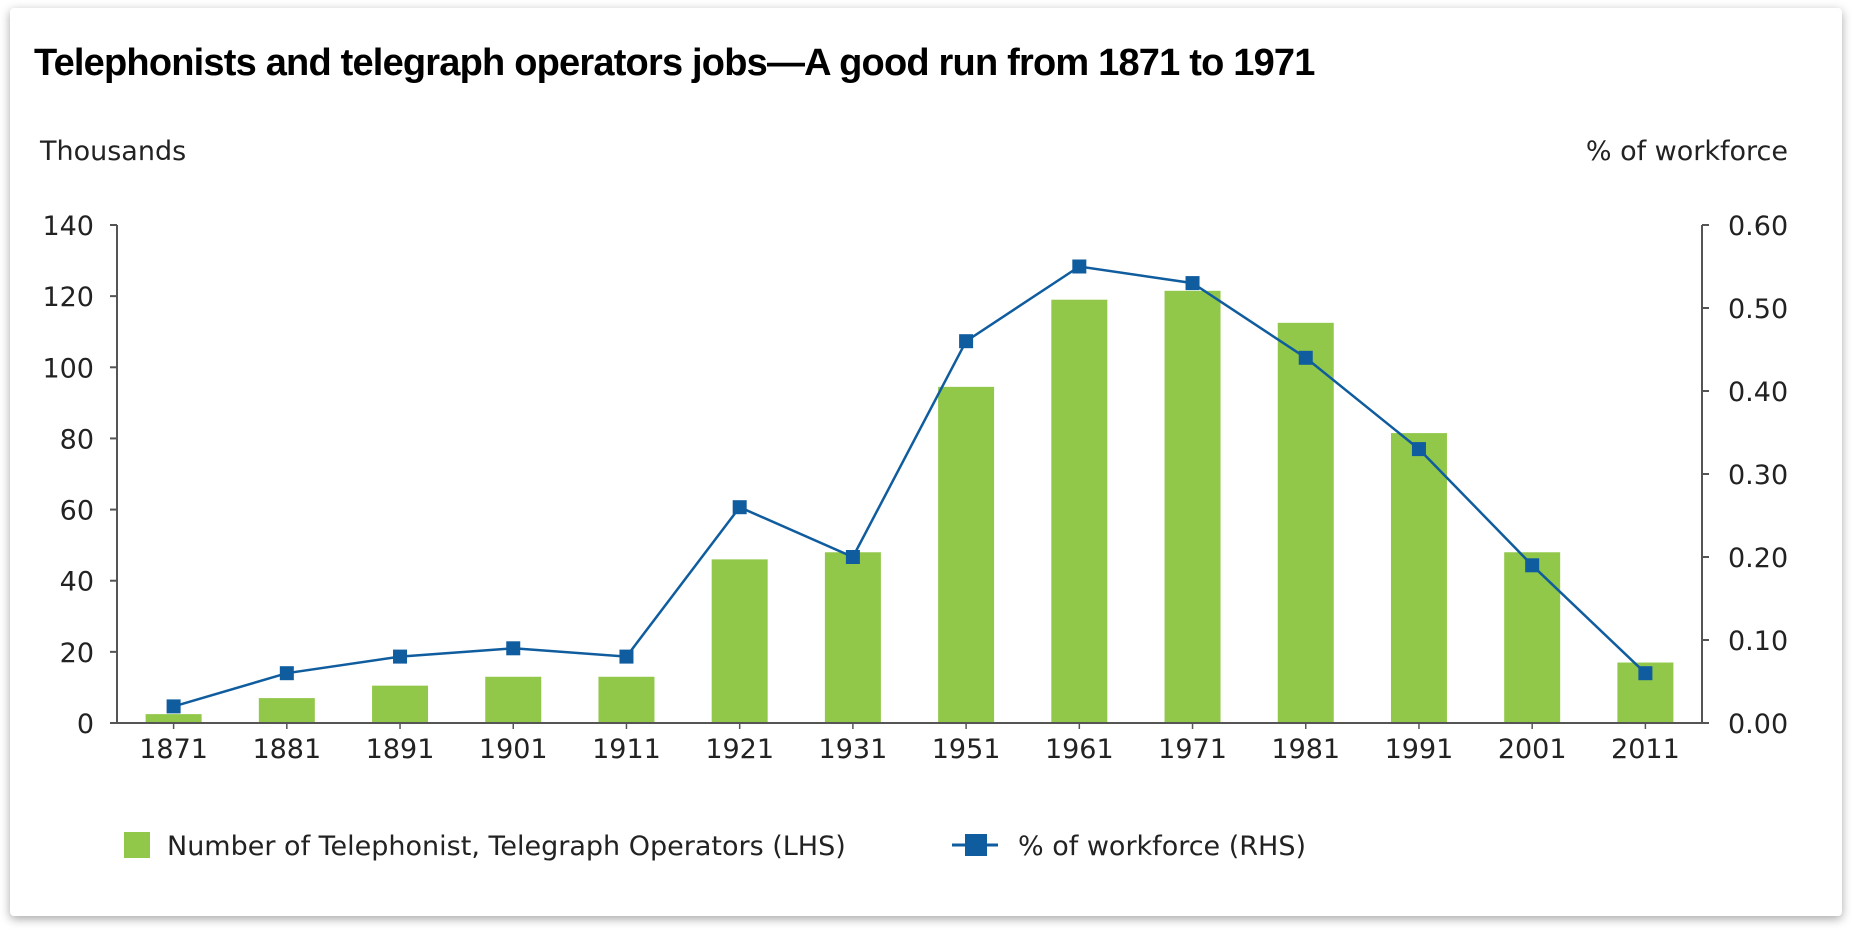  I want to click on left-tick-label: 40, so click(77, 582).